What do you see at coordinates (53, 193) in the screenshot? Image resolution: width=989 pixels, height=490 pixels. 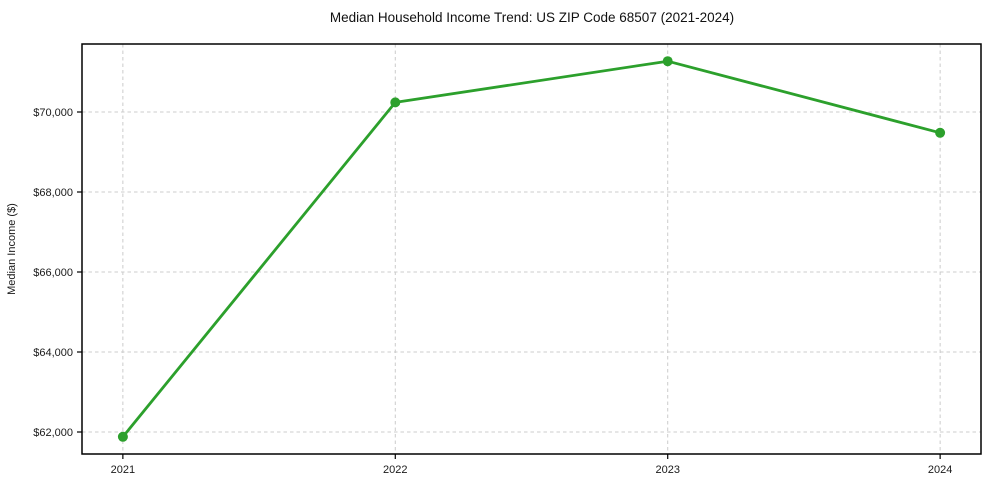 I see `y-tick-label: $68,000` at bounding box center [53, 193].